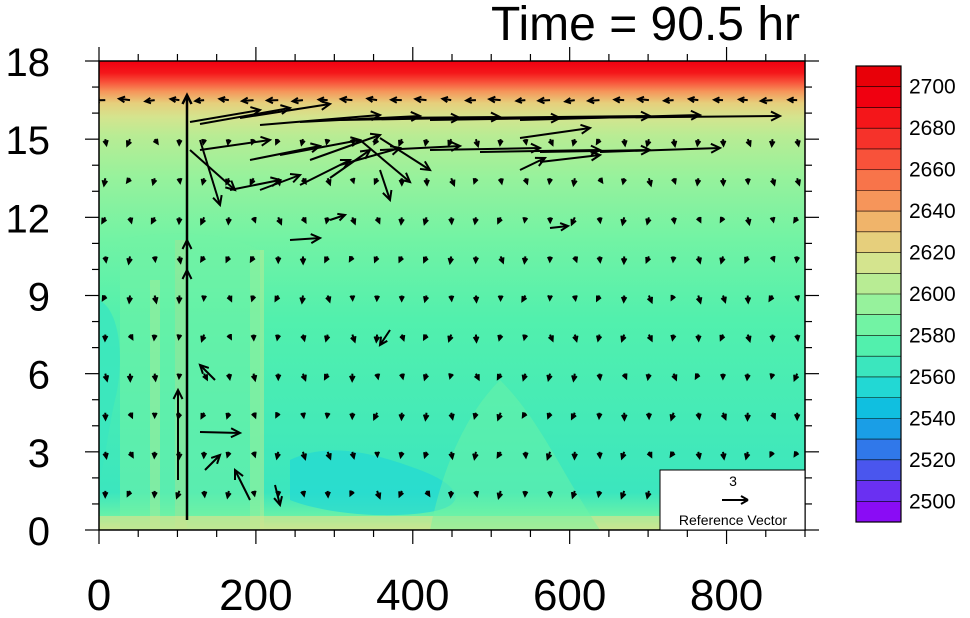 Image resolution: width=970 pixels, height=618 pixels. I want to click on reference-arrow, so click(744, 500).